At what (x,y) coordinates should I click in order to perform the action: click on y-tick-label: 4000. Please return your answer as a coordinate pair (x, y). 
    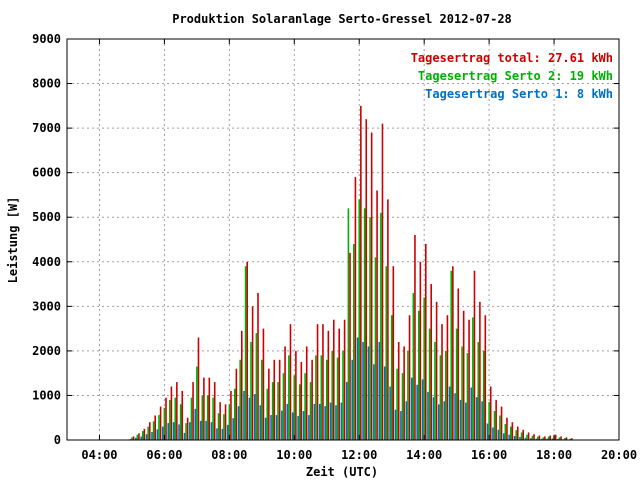
    Looking at the image, I should click on (46, 262).